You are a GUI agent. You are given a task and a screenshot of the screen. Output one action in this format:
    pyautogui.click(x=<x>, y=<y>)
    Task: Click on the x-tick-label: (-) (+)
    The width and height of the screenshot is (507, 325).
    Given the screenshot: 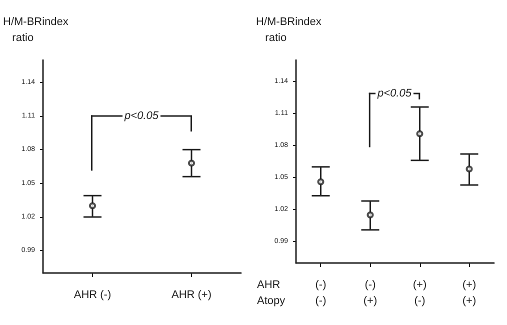 What is the action you would take?
    pyautogui.click(x=370, y=293)
    